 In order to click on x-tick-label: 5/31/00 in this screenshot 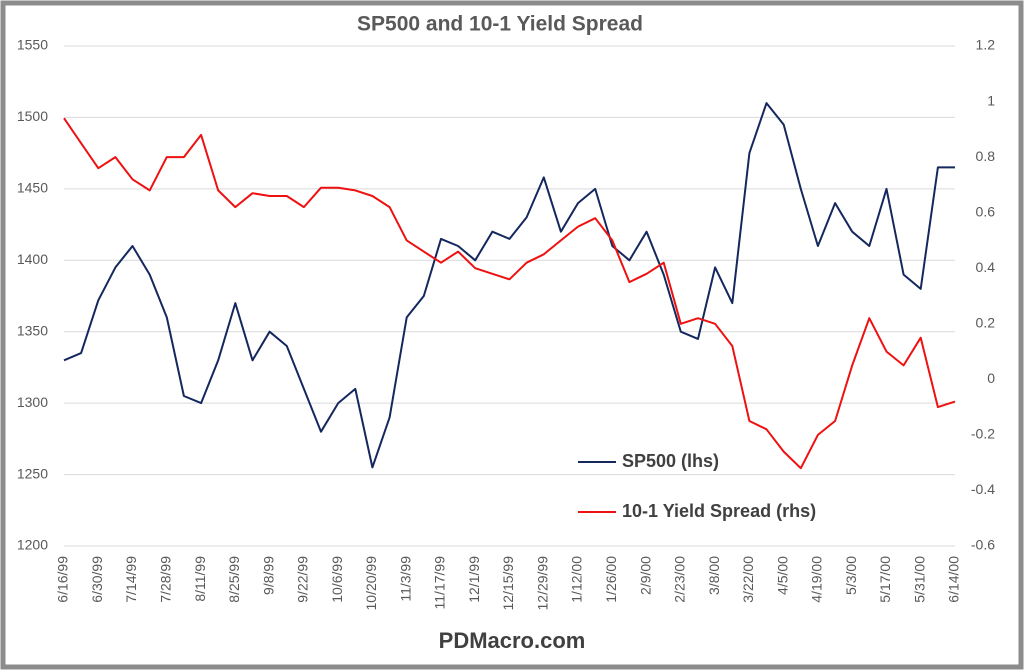, I will do `click(919, 579)`.